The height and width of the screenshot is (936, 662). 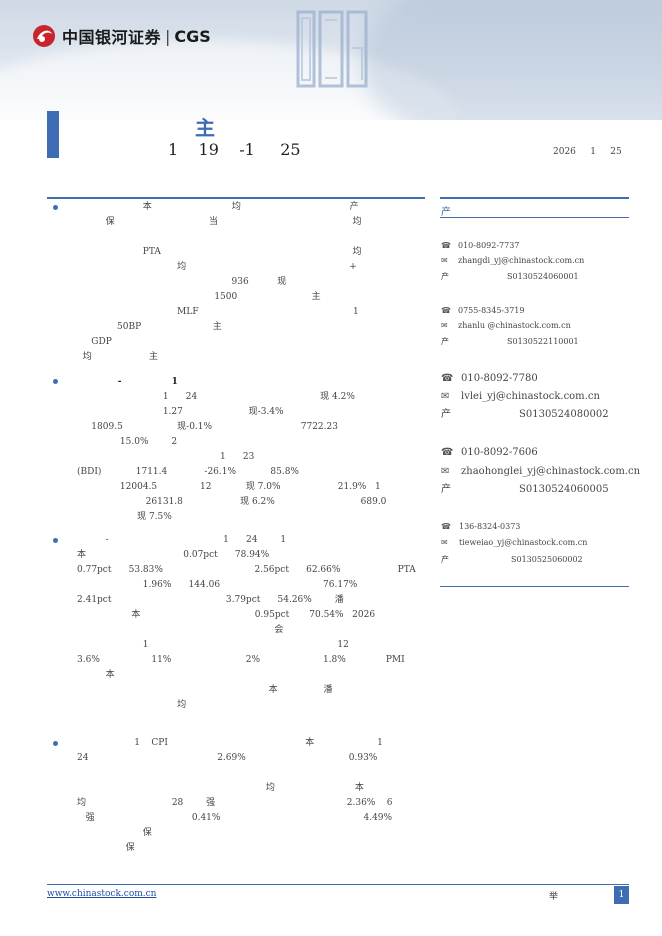 I want to click on body-text-line: 50BP 主, so click(x=149, y=327).